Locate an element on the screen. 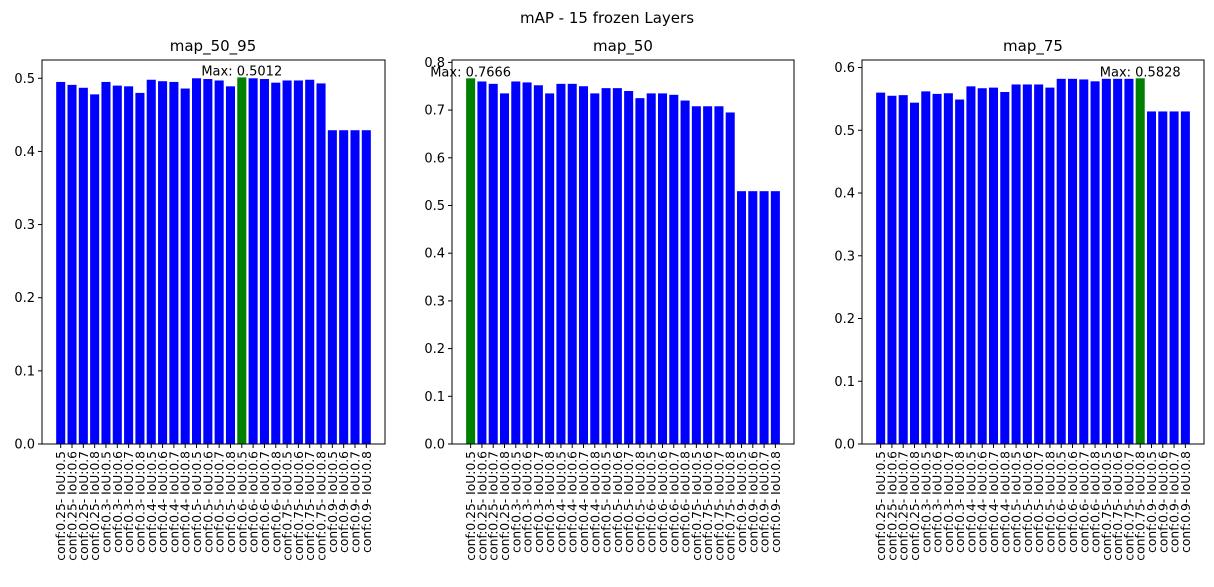 The height and width of the screenshot is (587, 1214). x-tick-label: conf:0.25- IoU:0.7 is located at coordinates (84, 506).